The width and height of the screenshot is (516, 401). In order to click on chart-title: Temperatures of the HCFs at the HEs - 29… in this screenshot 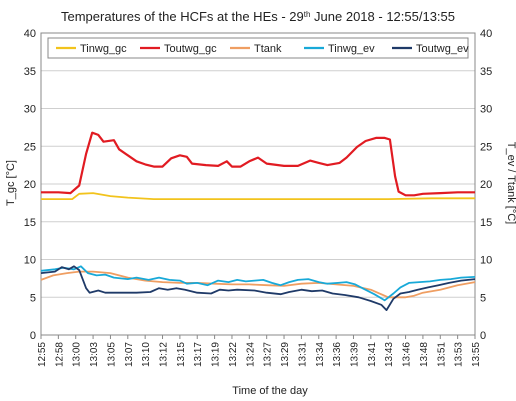, I will do `click(258, 16)`.